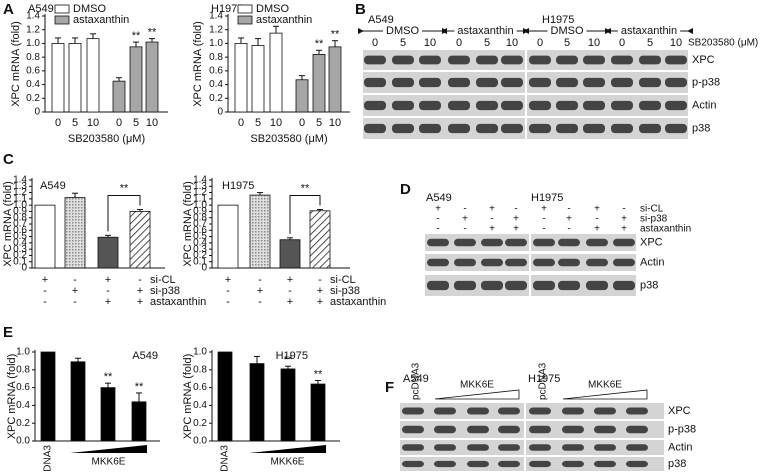 The width and height of the screenshot is (760, 472). What do you see at coordinates (93, 123) in the screenshot?
I see `x-tick-label: 10` at bounding box center [93, 123].